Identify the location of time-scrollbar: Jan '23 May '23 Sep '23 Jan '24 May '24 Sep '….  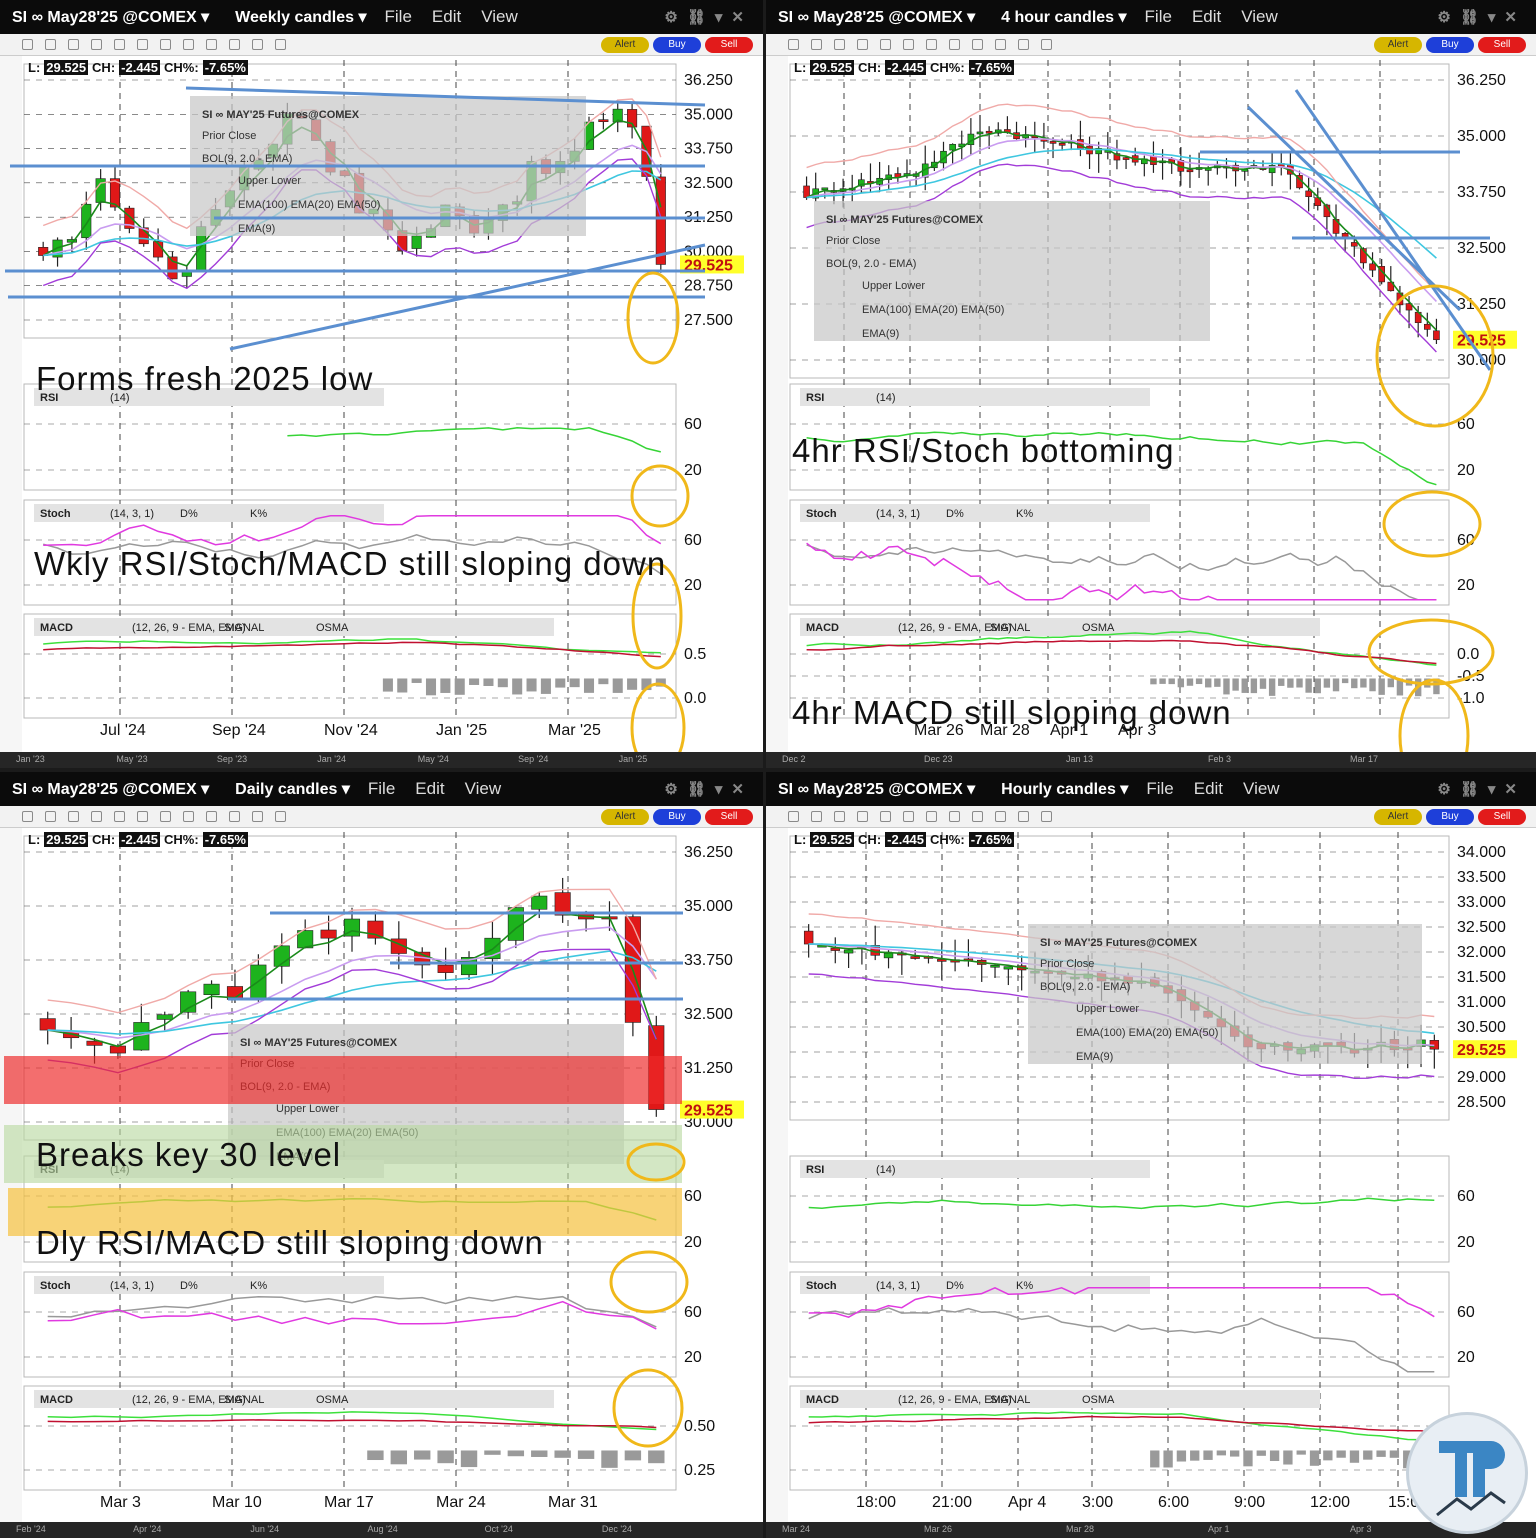
(381, 760).